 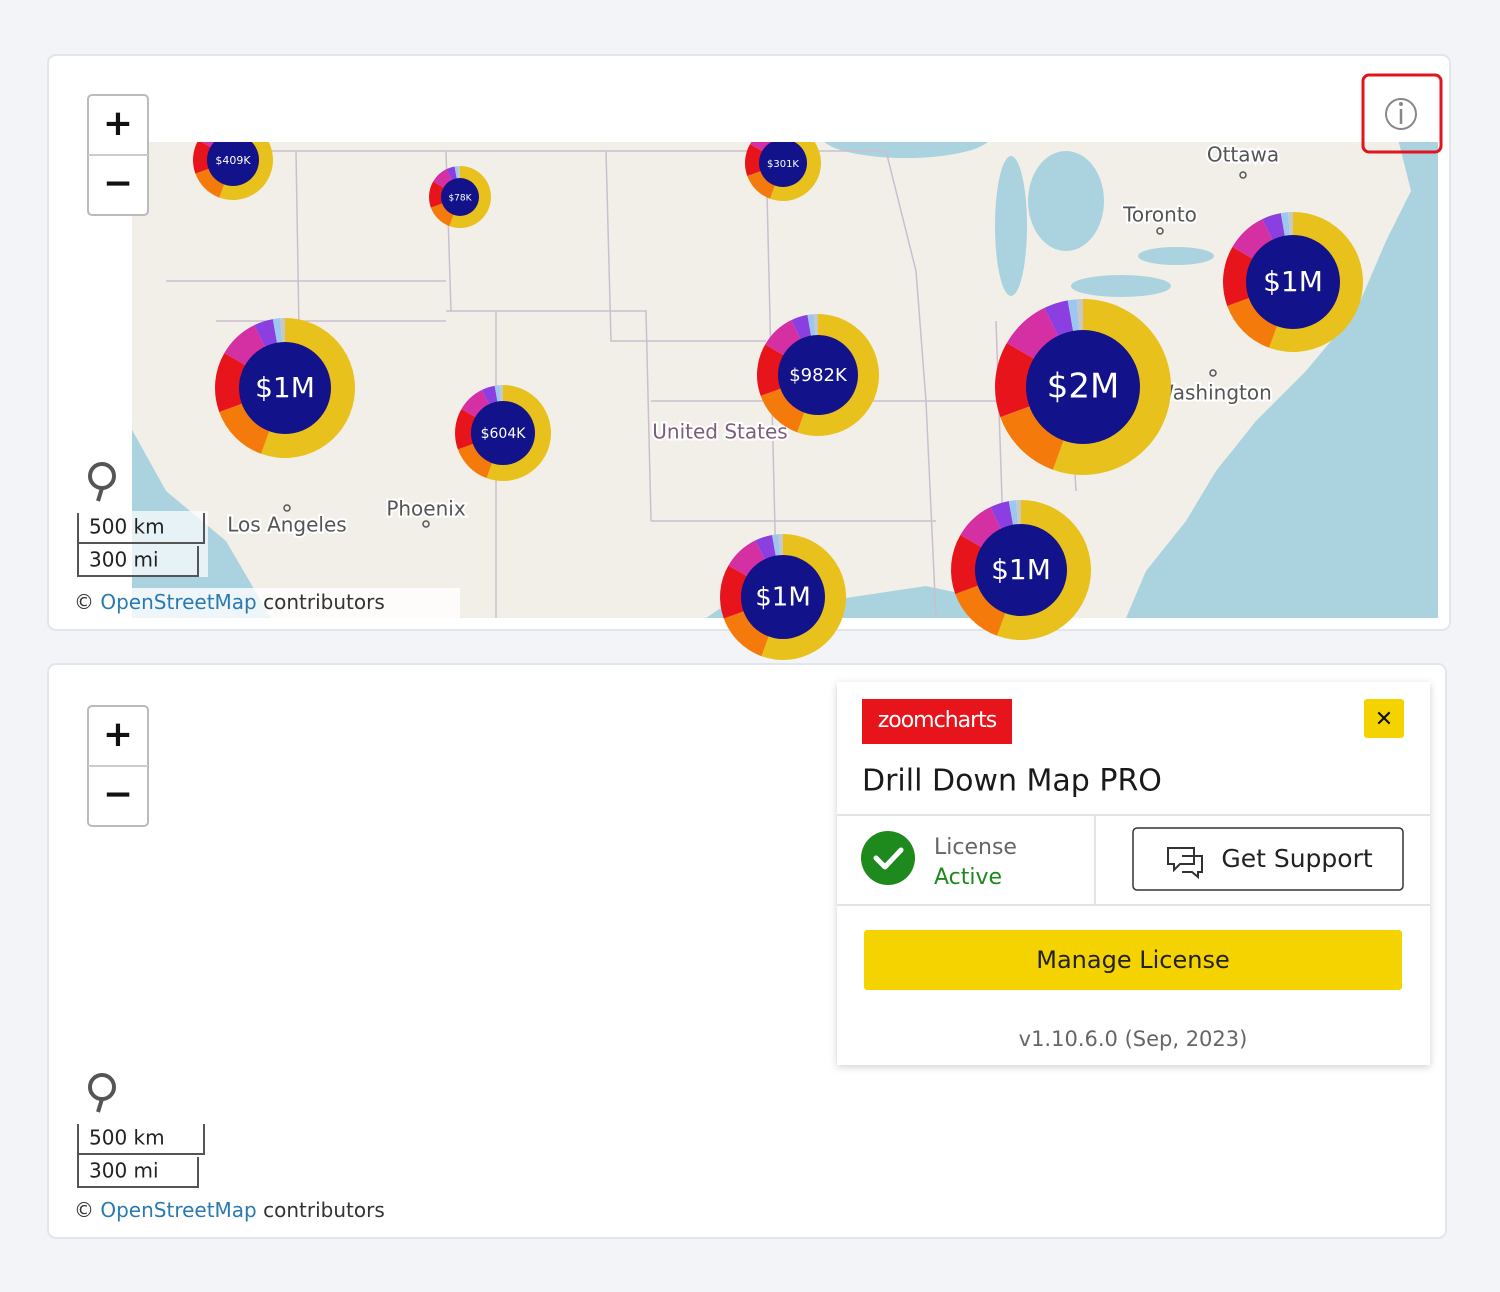 What do you see at coordinates (233, 160) in the screenshot?
I see `cluster: $409K` at bounding box center [233, 160].